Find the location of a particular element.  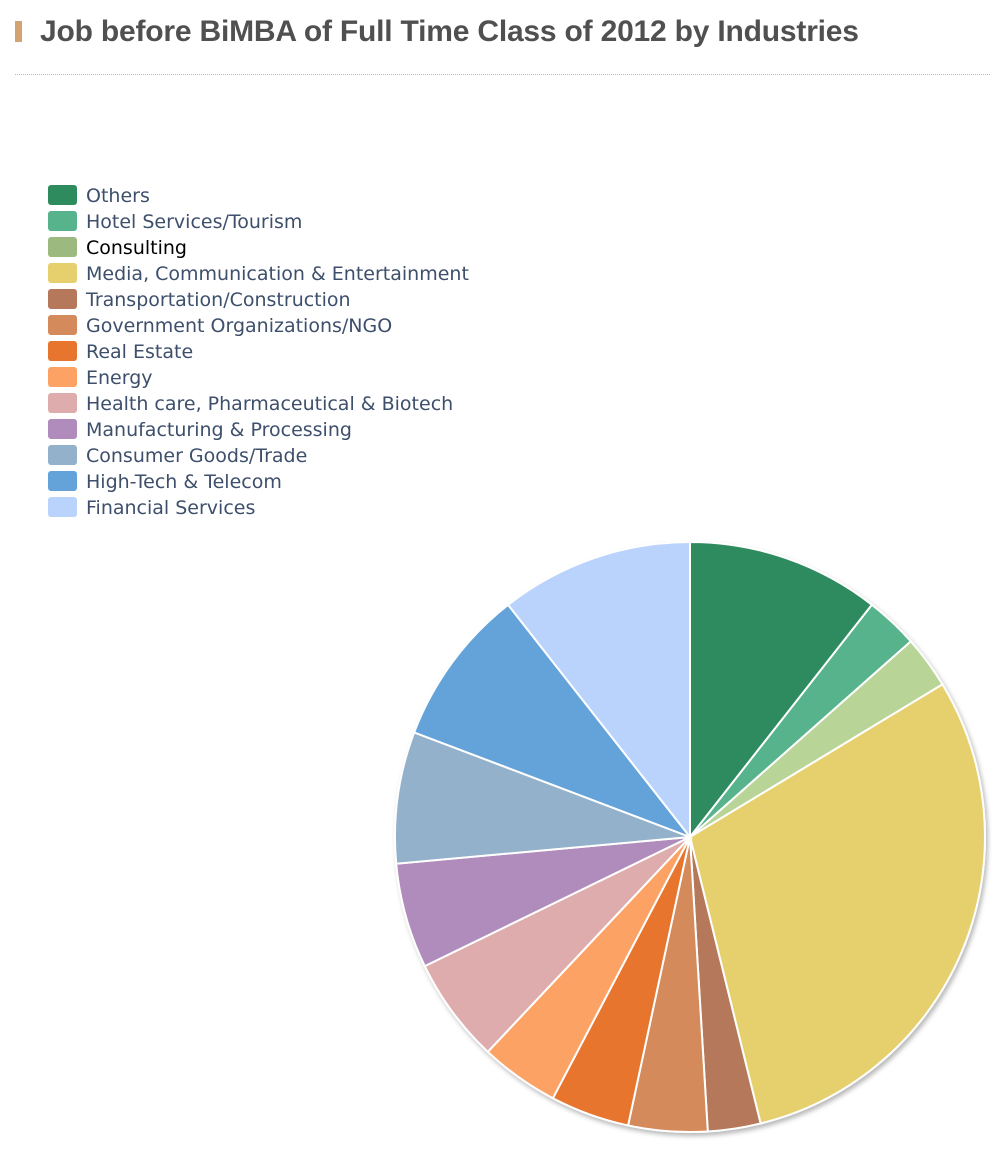

legend-item-high-tech-and-telecom: High-Tech & Telecom is located at coordinates (308, 482).